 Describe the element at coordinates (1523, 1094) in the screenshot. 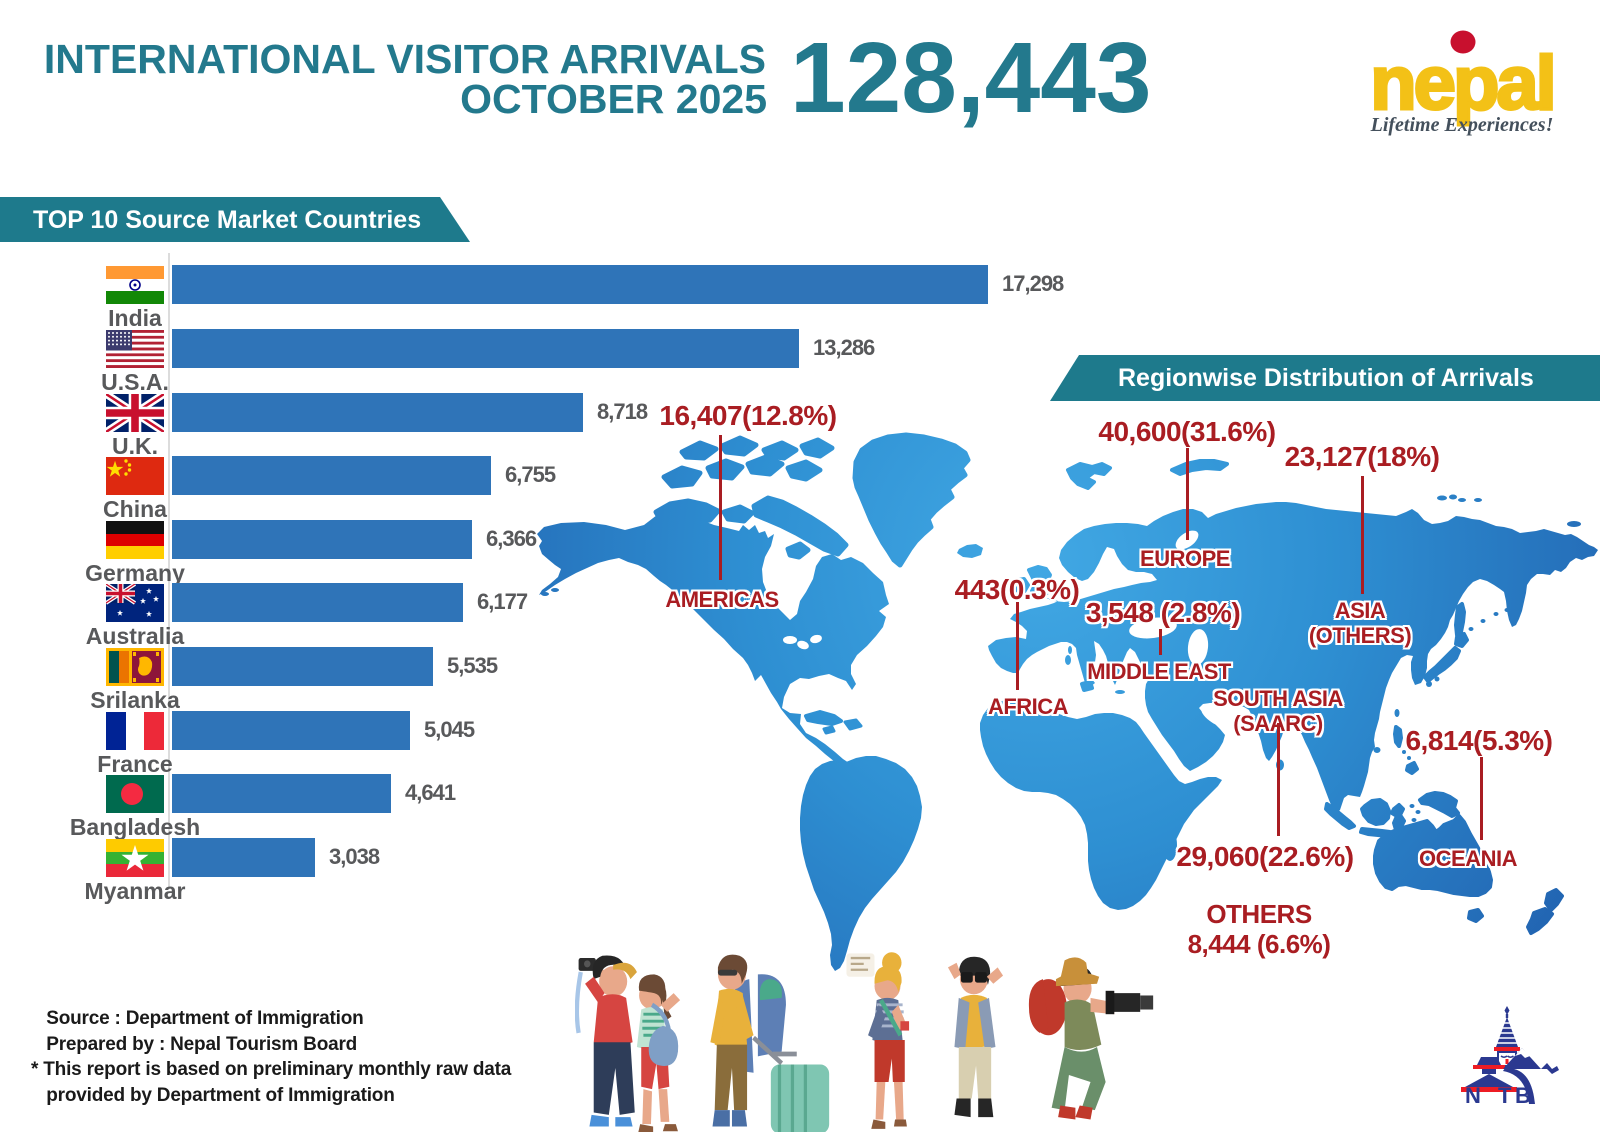

I see `svg-text: B` at that location.